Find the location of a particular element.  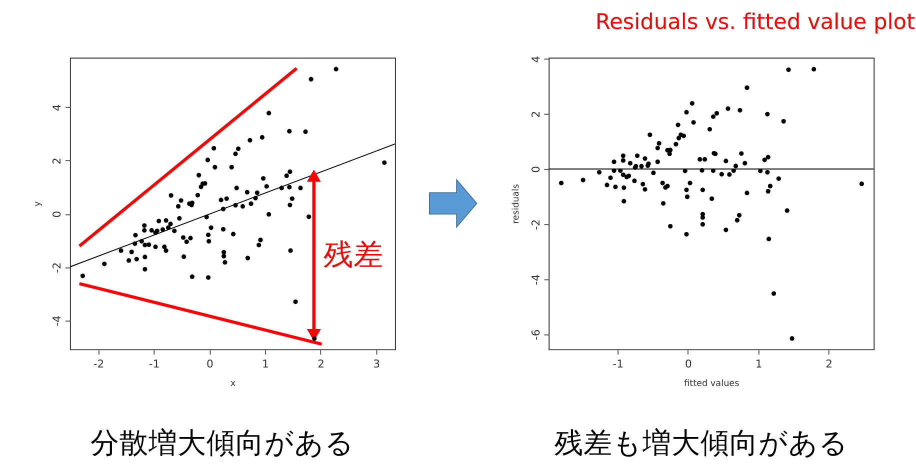

chart-title: Residuals vs. fitted value plot is located at coordinates (755, 23).